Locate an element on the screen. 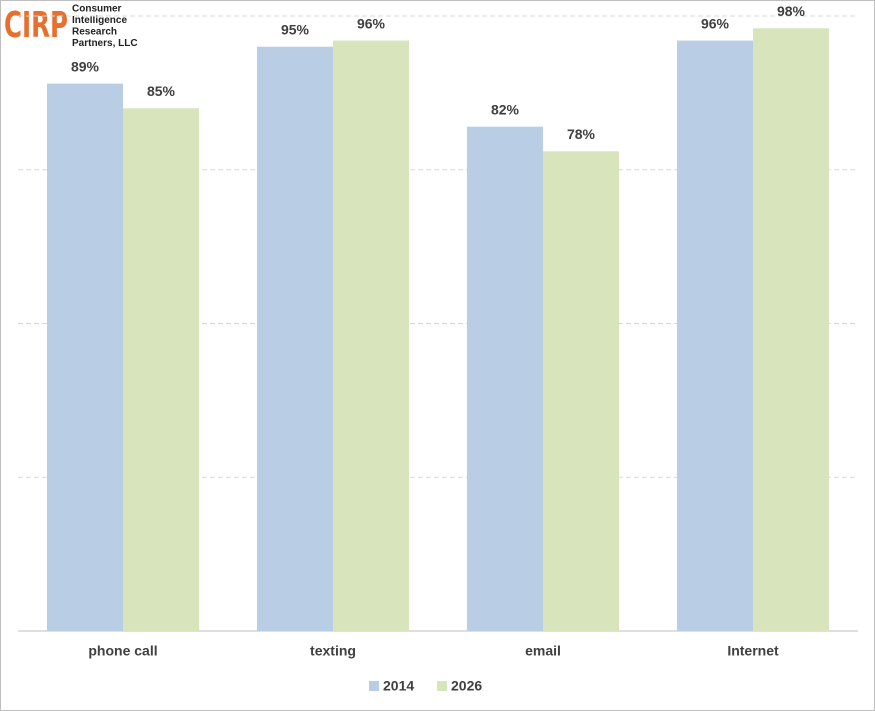 The image size is (875, 711). legend-label: 2014 is located at coordinates (398, 686).